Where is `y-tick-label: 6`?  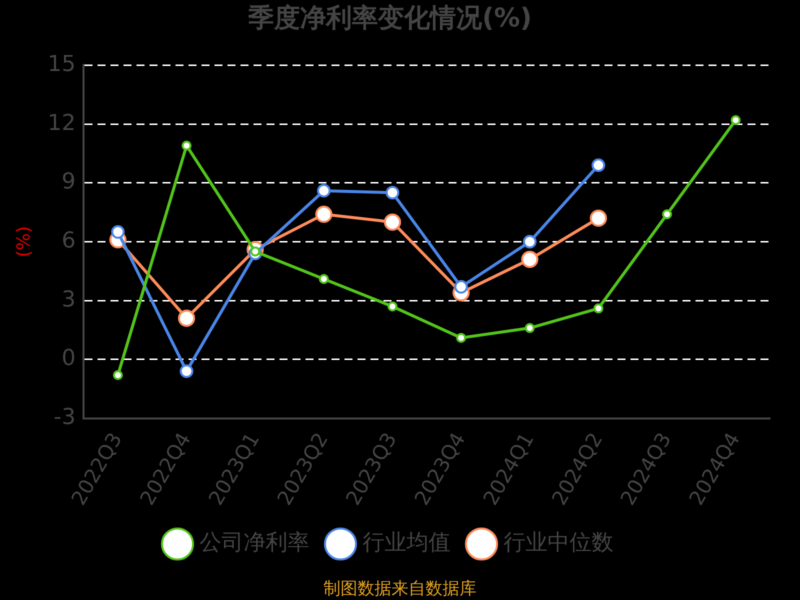 y-tick-label: 6 is located at coordinates (69, 241).